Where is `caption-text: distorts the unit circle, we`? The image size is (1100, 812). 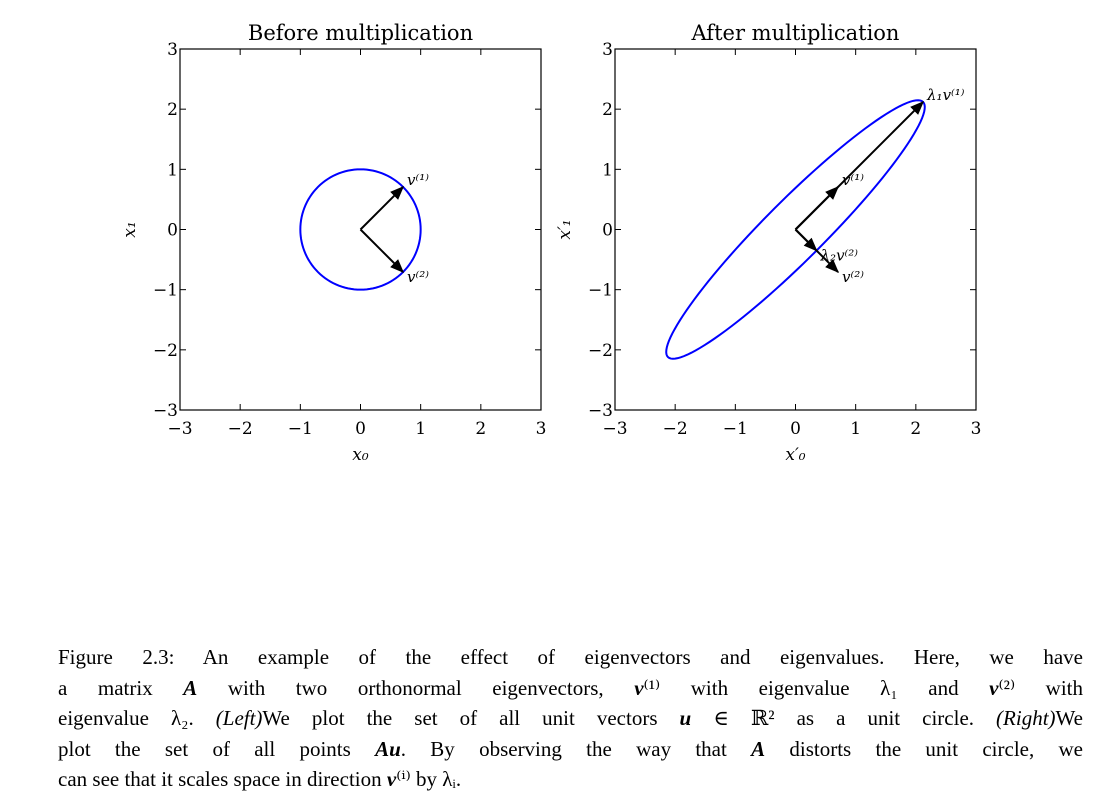
caption-text: distorts the unit circle, we is located at coordinates (924, 748).